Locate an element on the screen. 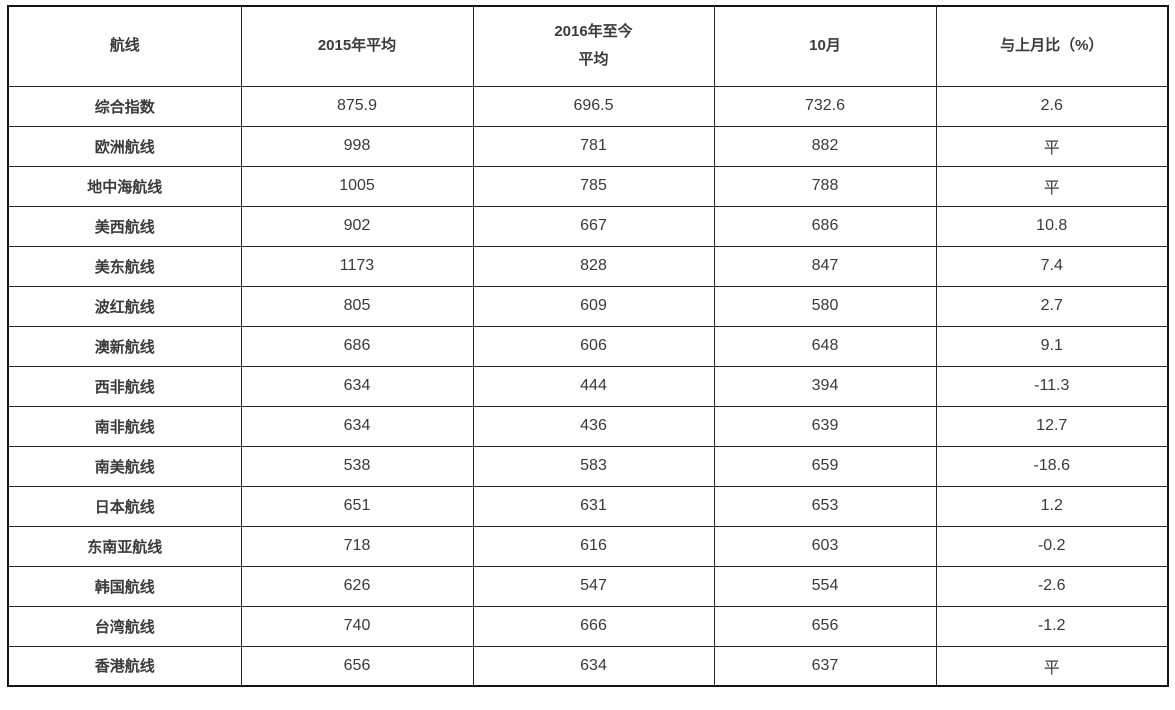 This screenshot has width=1175, height=710. table-row: 日本航线 651 631 653 1.2 is located at coordinates (588, 506).